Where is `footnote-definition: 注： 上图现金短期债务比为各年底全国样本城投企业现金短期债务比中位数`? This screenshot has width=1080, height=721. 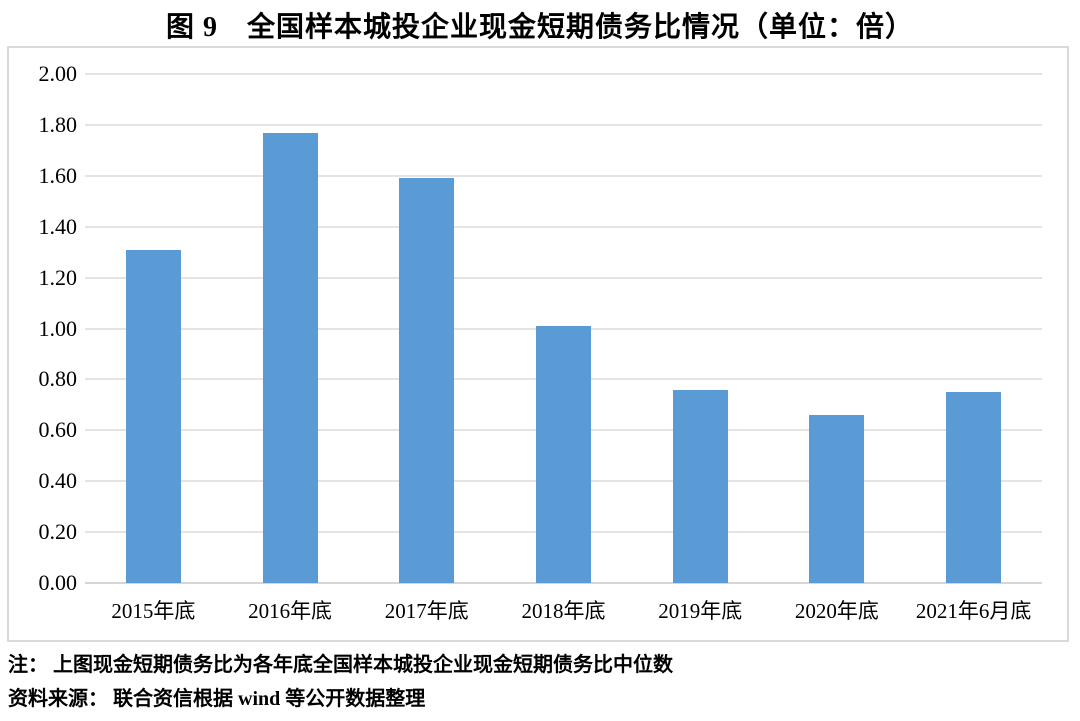
footnote-definition: 注： 上图现金短期债务比为各年底全国样本城投企业现金短期债务比中位数 is located at coordinates (340, 665).